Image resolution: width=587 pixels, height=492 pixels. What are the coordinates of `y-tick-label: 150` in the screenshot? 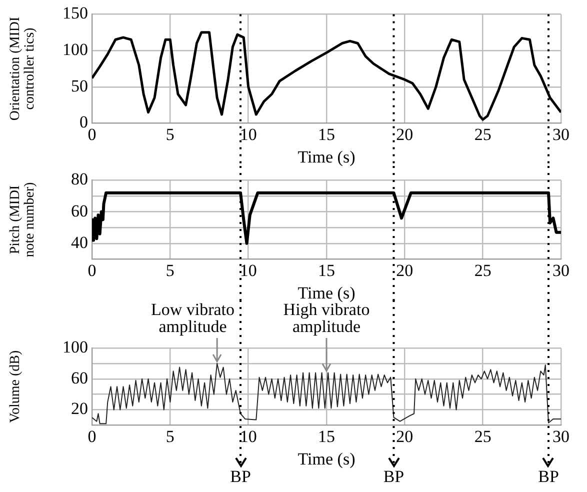 It's located at (75, 13).